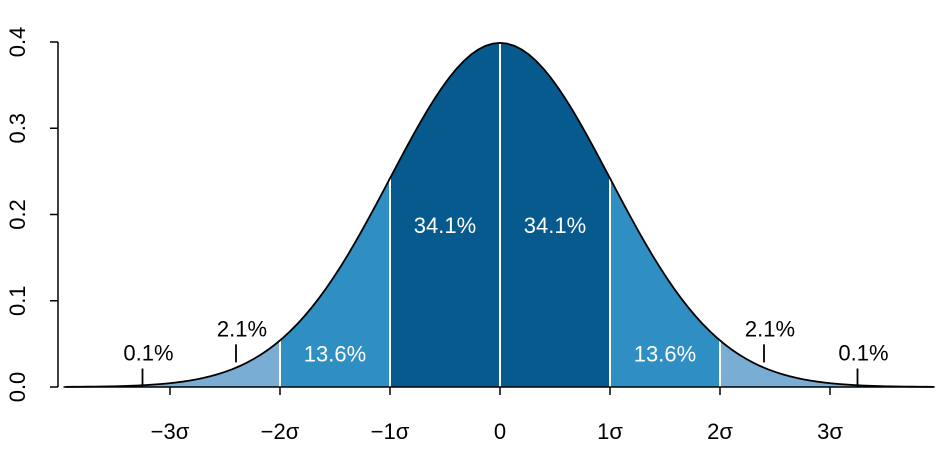 The image size is (951, 450). Describe the element at coordinates (242, 328) in the screenshot. I see `tail-label-1: 2.1%` at that location.